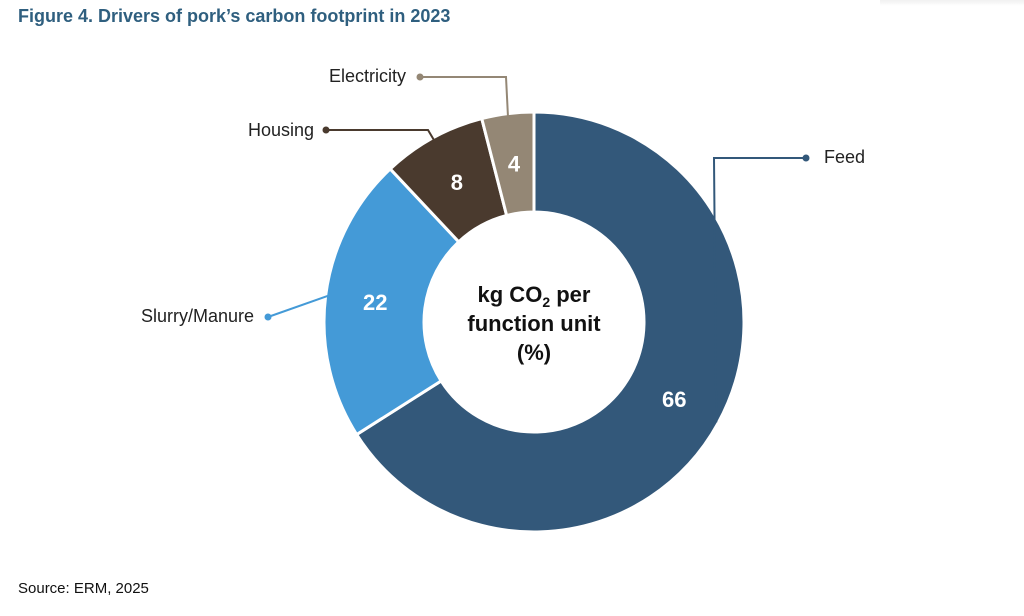 This screenshot has width=1024, height=616. What do you see at coordinates (534, 352) in the screenshot?
I see `center-label-line3: (%)` at bounding box center [534, 352].